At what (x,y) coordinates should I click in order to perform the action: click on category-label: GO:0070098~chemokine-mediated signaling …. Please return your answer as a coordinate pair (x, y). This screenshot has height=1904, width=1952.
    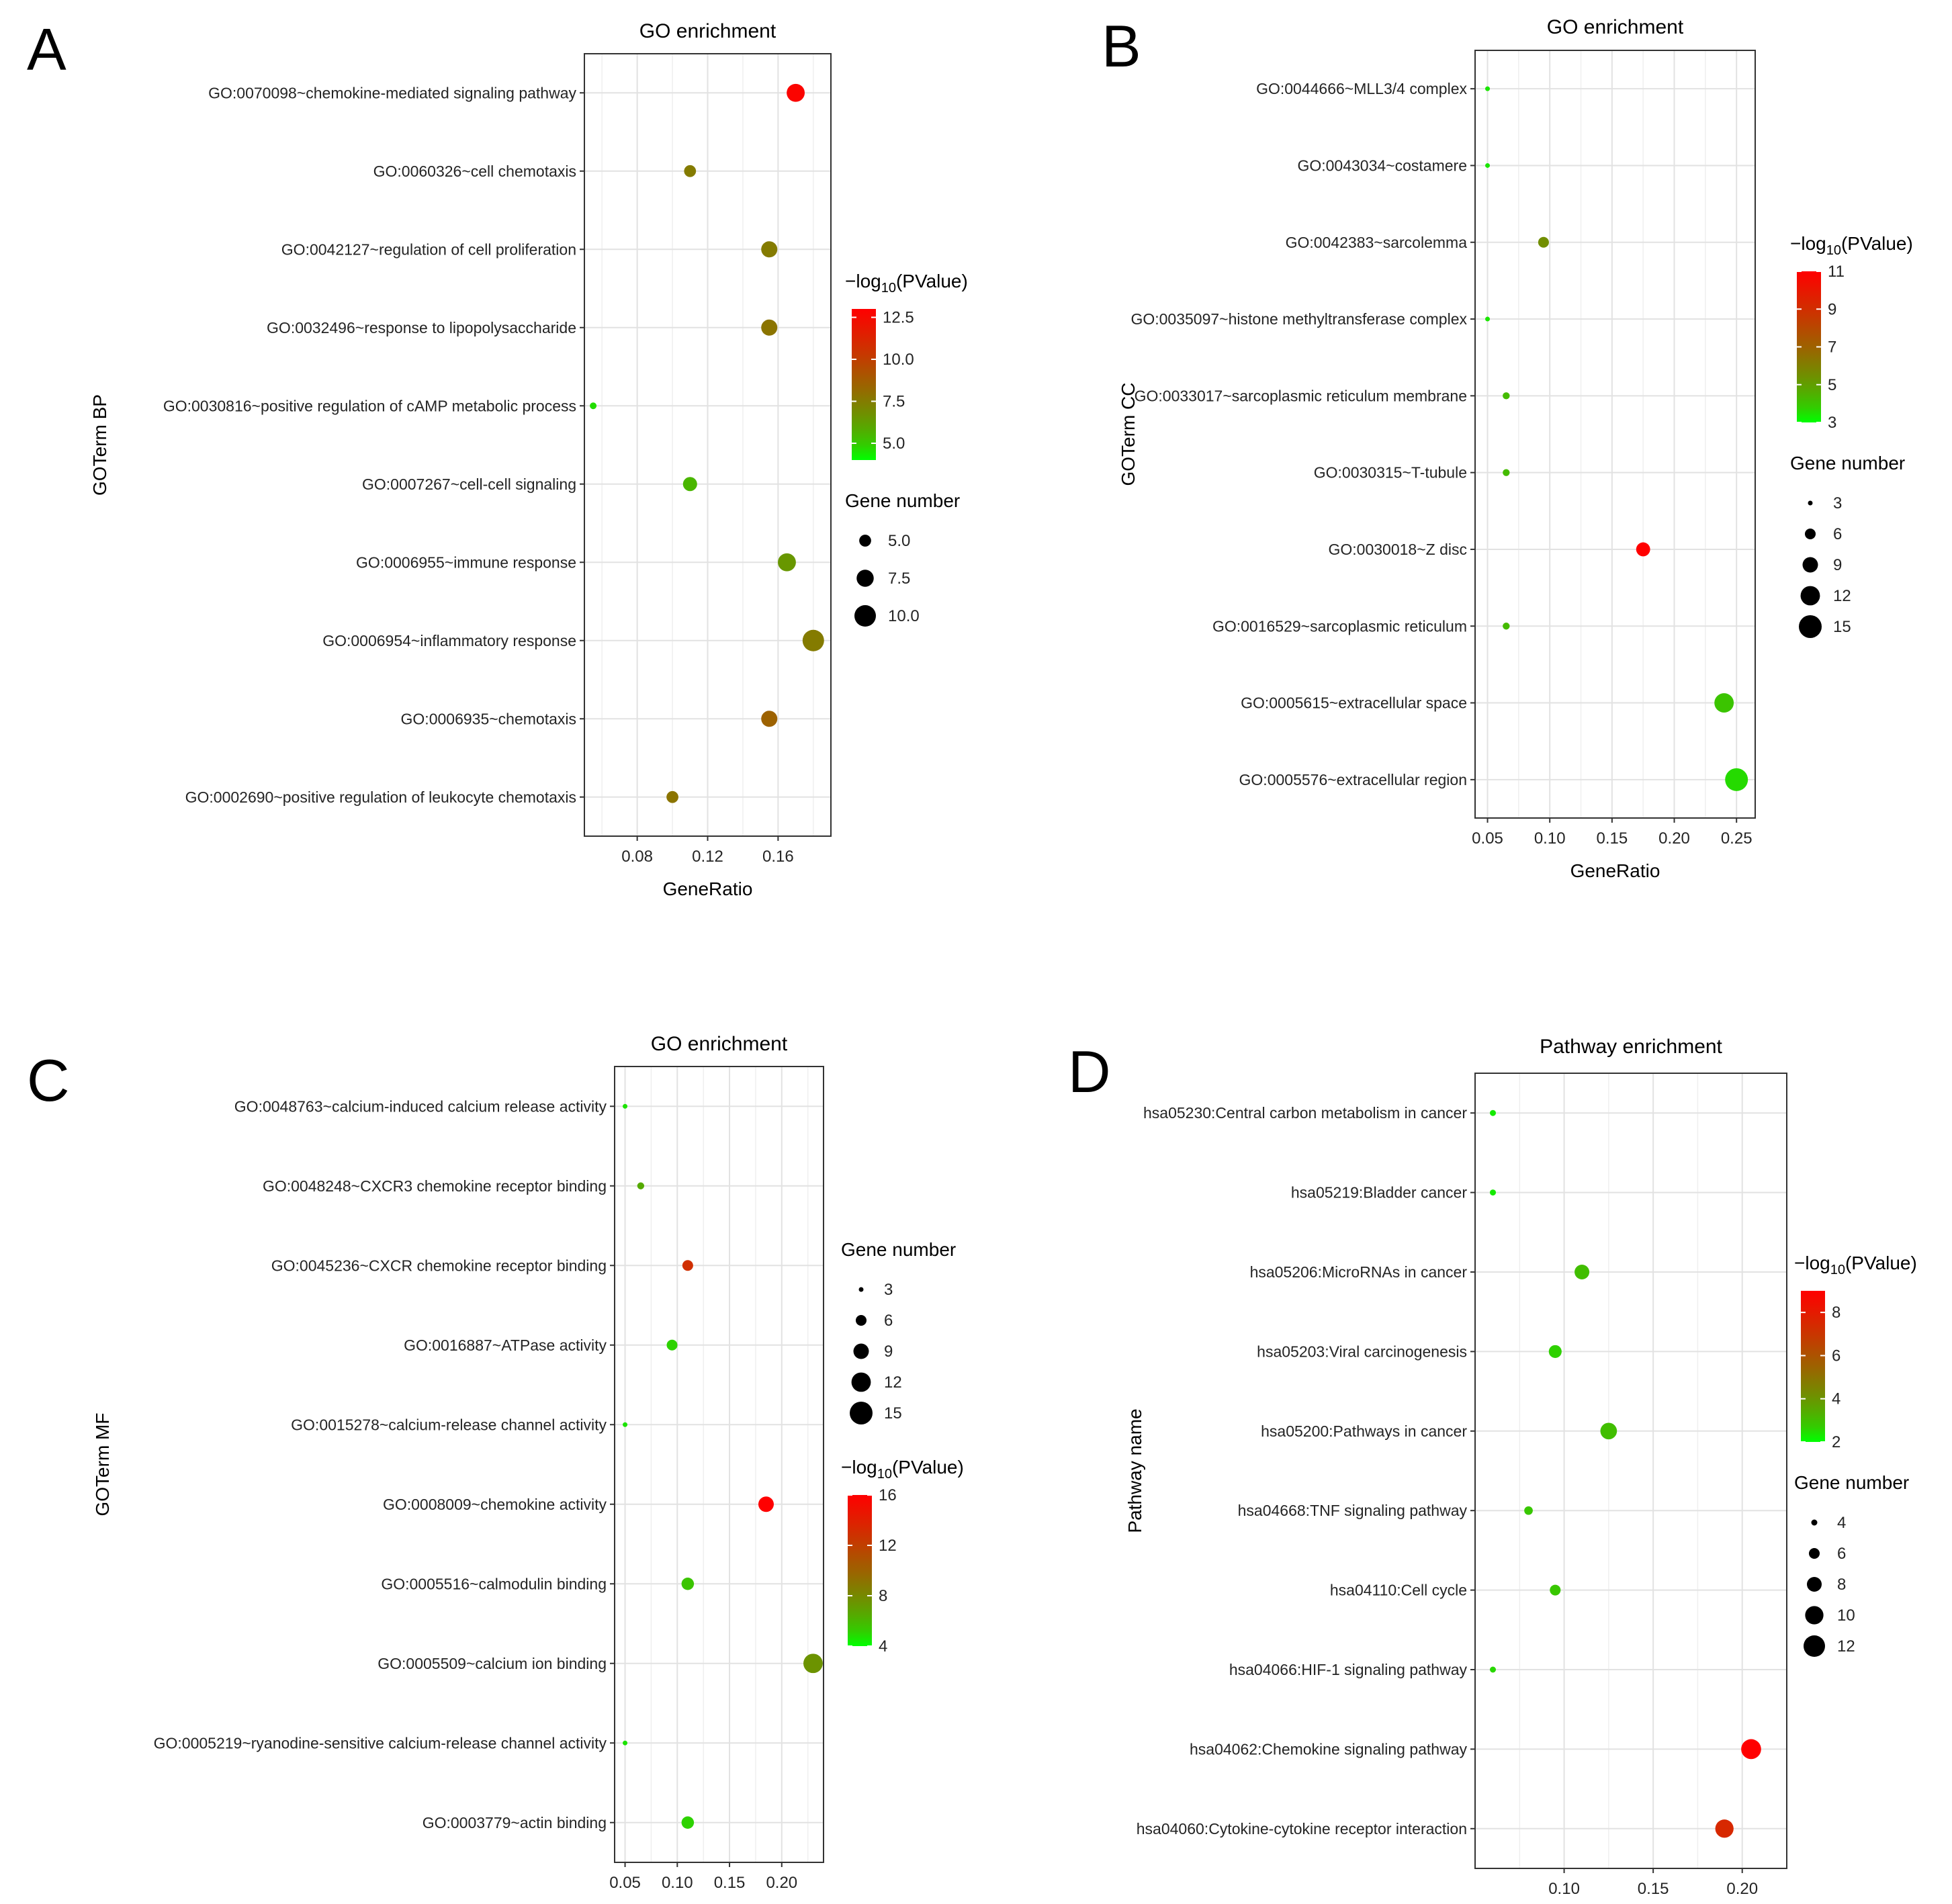
    Looking at the image, I should click on (392, 92).